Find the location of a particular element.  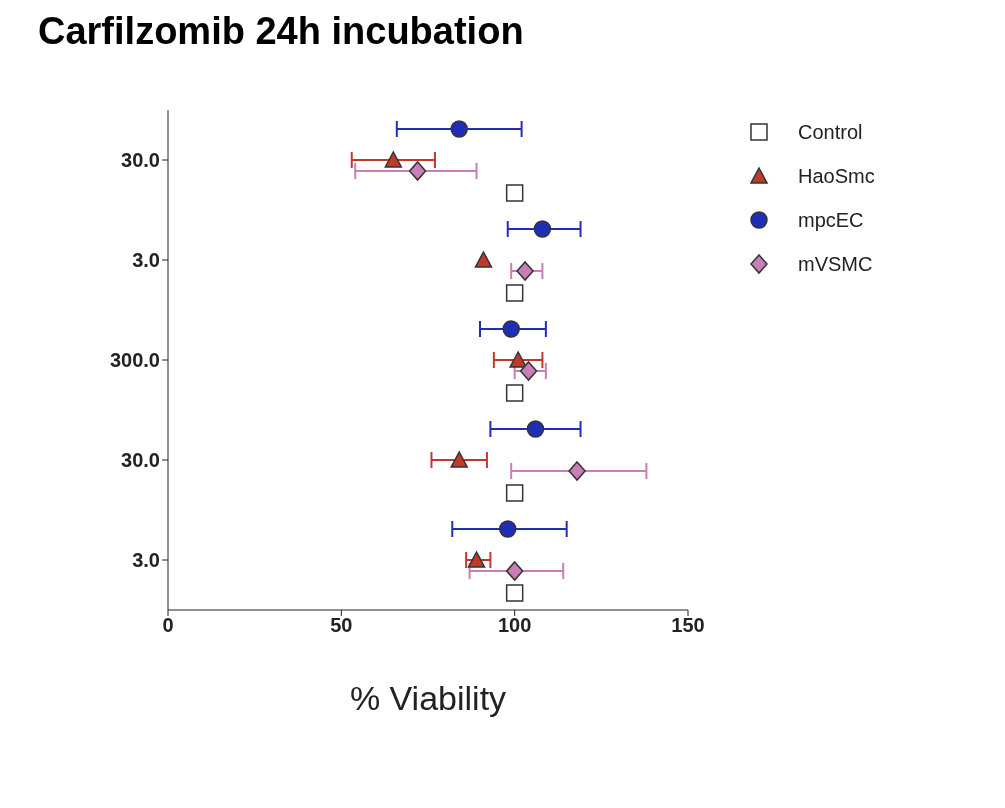

legend-label: mVSMC is located at coordinates (835, 264).